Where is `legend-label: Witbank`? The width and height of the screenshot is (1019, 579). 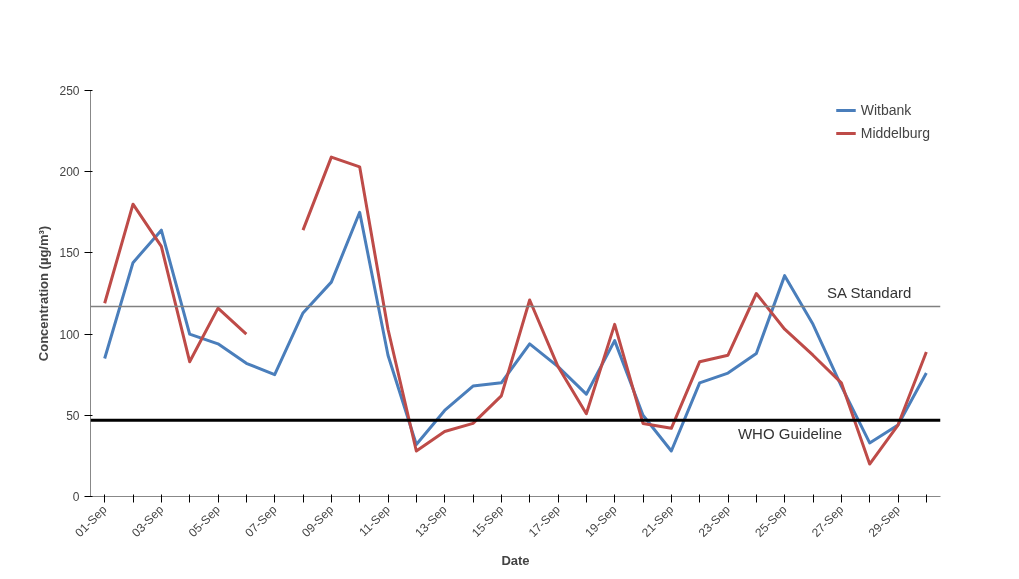 legend-label: Witbank is located at coordinates (886, 110).